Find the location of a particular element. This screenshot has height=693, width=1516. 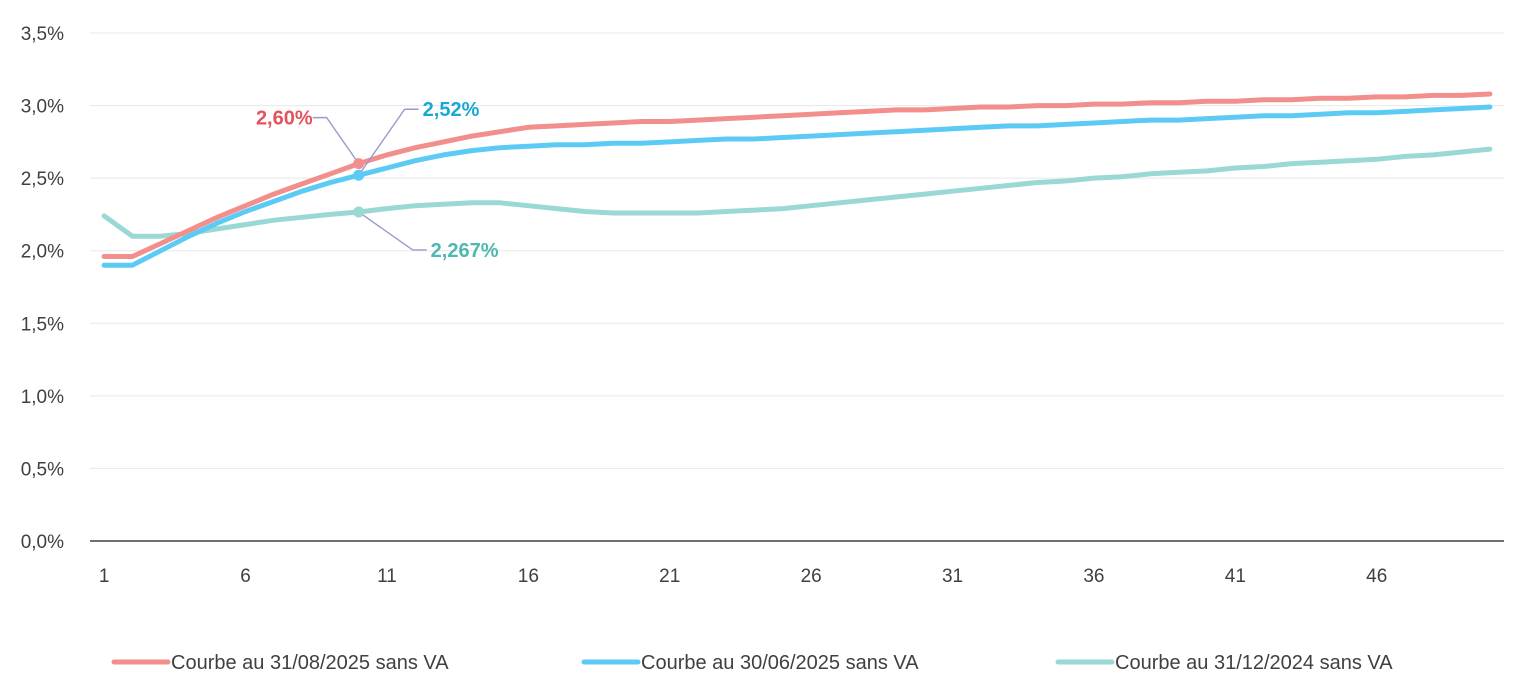

x-tick-label: 11 is located at coordinates (387, 576).